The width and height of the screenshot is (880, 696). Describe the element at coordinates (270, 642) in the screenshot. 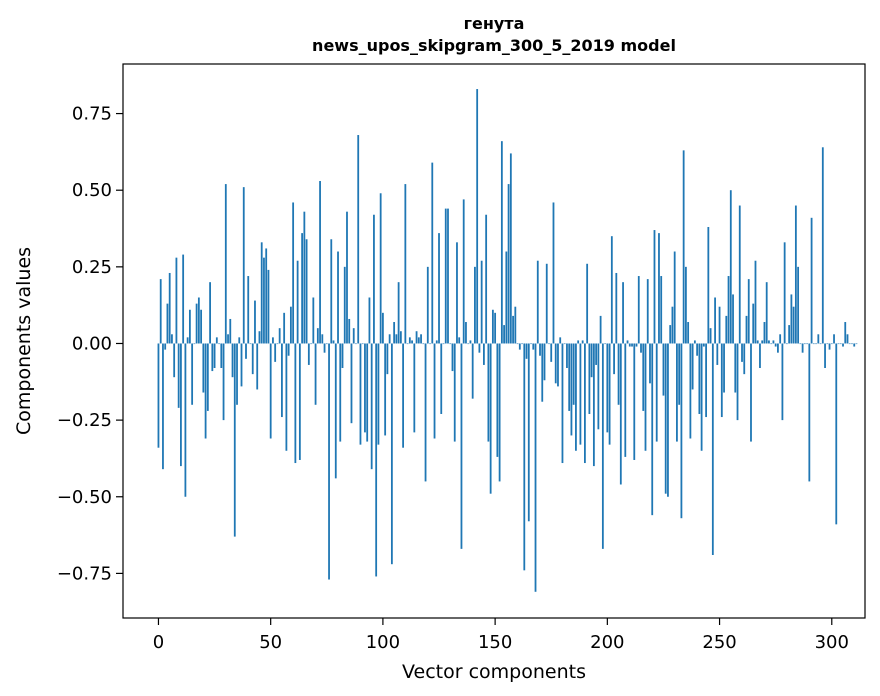

I see `x-tick-label: 50` at that location.